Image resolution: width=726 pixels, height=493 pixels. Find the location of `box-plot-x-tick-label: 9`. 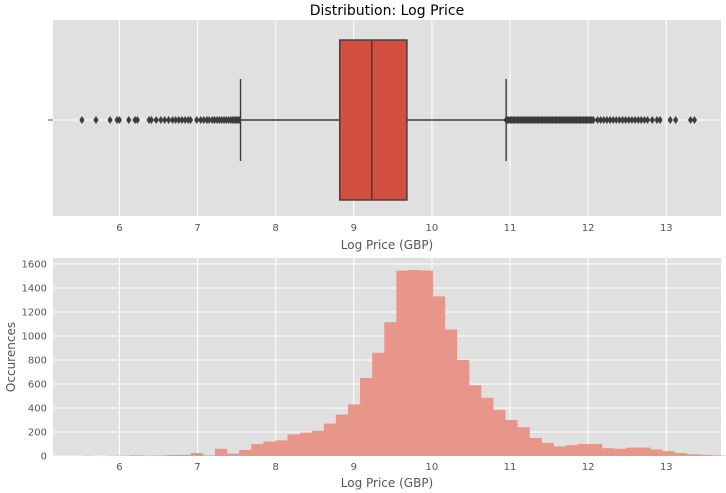

box-plot-x-tick-label: 9 is located at coordinates (354, 228).